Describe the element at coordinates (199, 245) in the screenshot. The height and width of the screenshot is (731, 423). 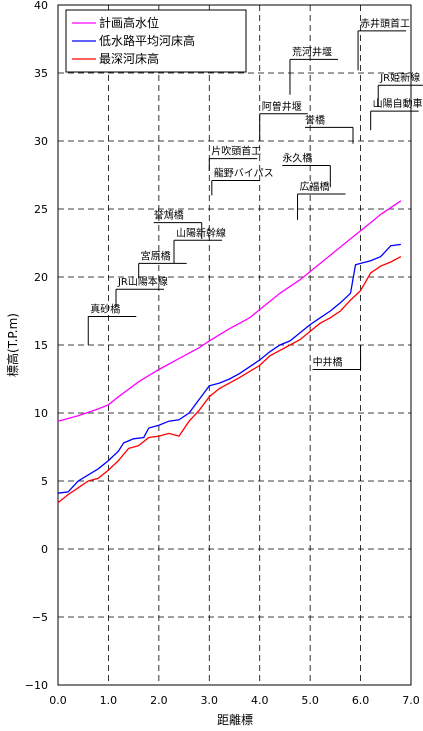
I see `annotation-marker: 山陽新幹線` at that location.